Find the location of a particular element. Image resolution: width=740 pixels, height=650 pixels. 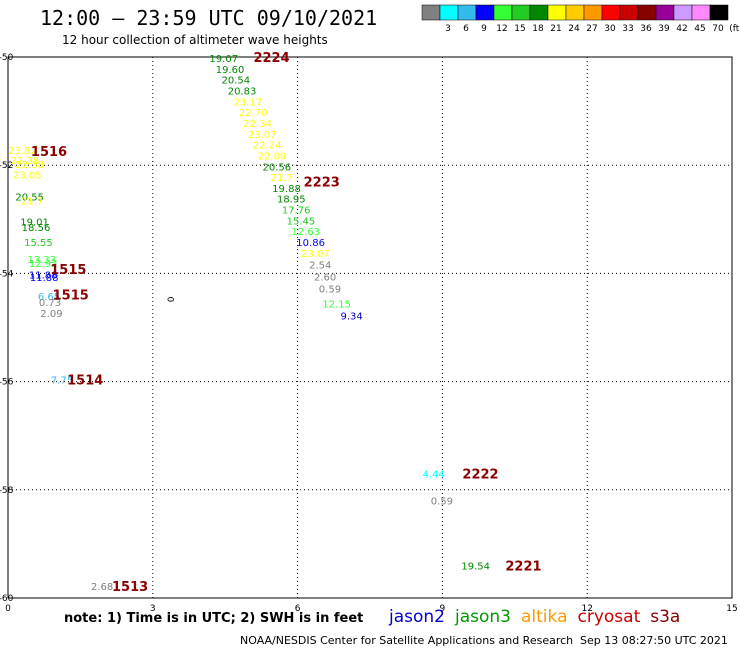

data-point-label: 12.92 is located at coordinates (43, 264).